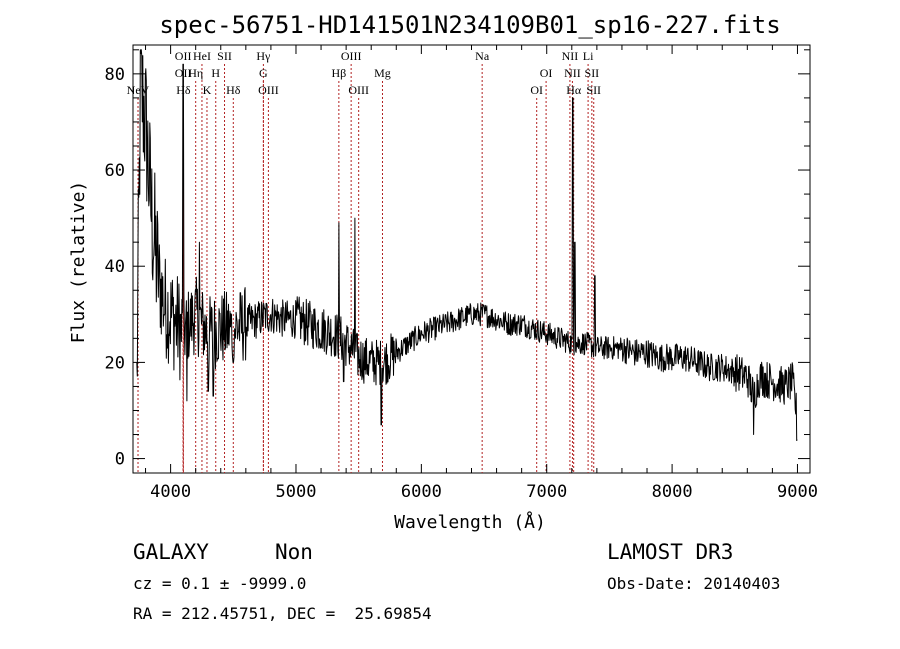 Image resolution: width=900 pixels, height=649 pixels. I want to click on y-tick-label: 20, so click(115, 363).